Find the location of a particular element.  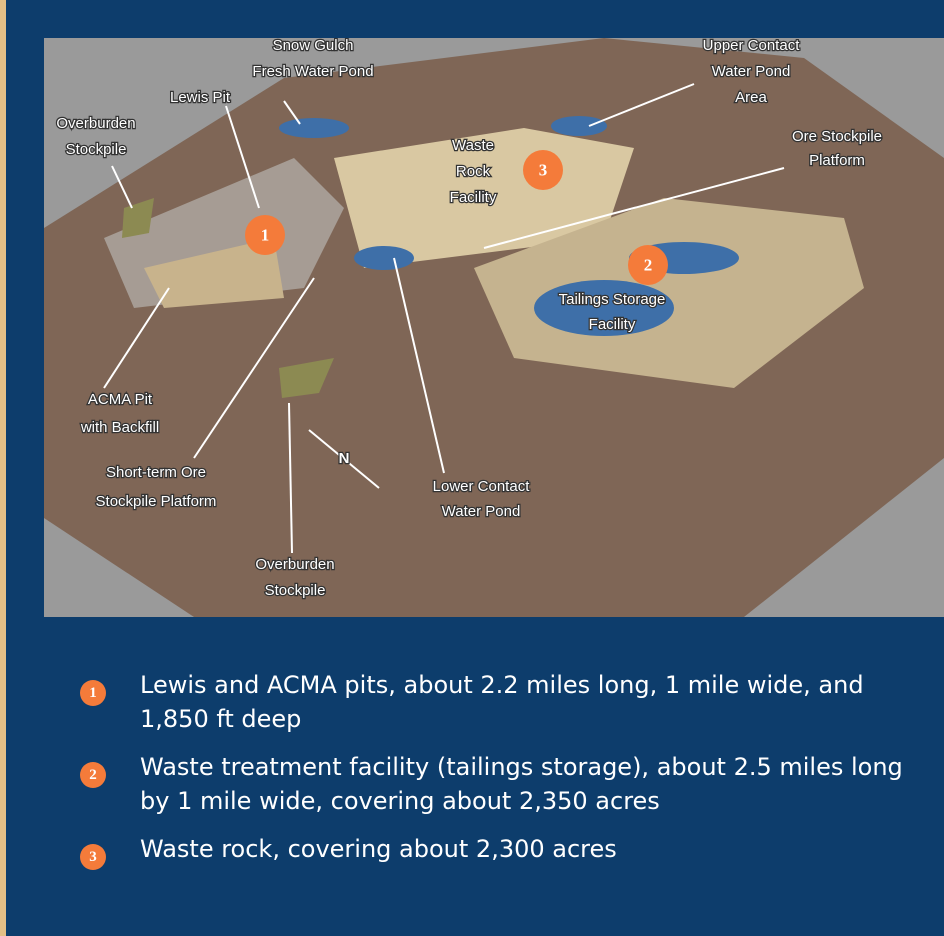

map-label: Fresh Water Pond is located at coordinates (312, 71).